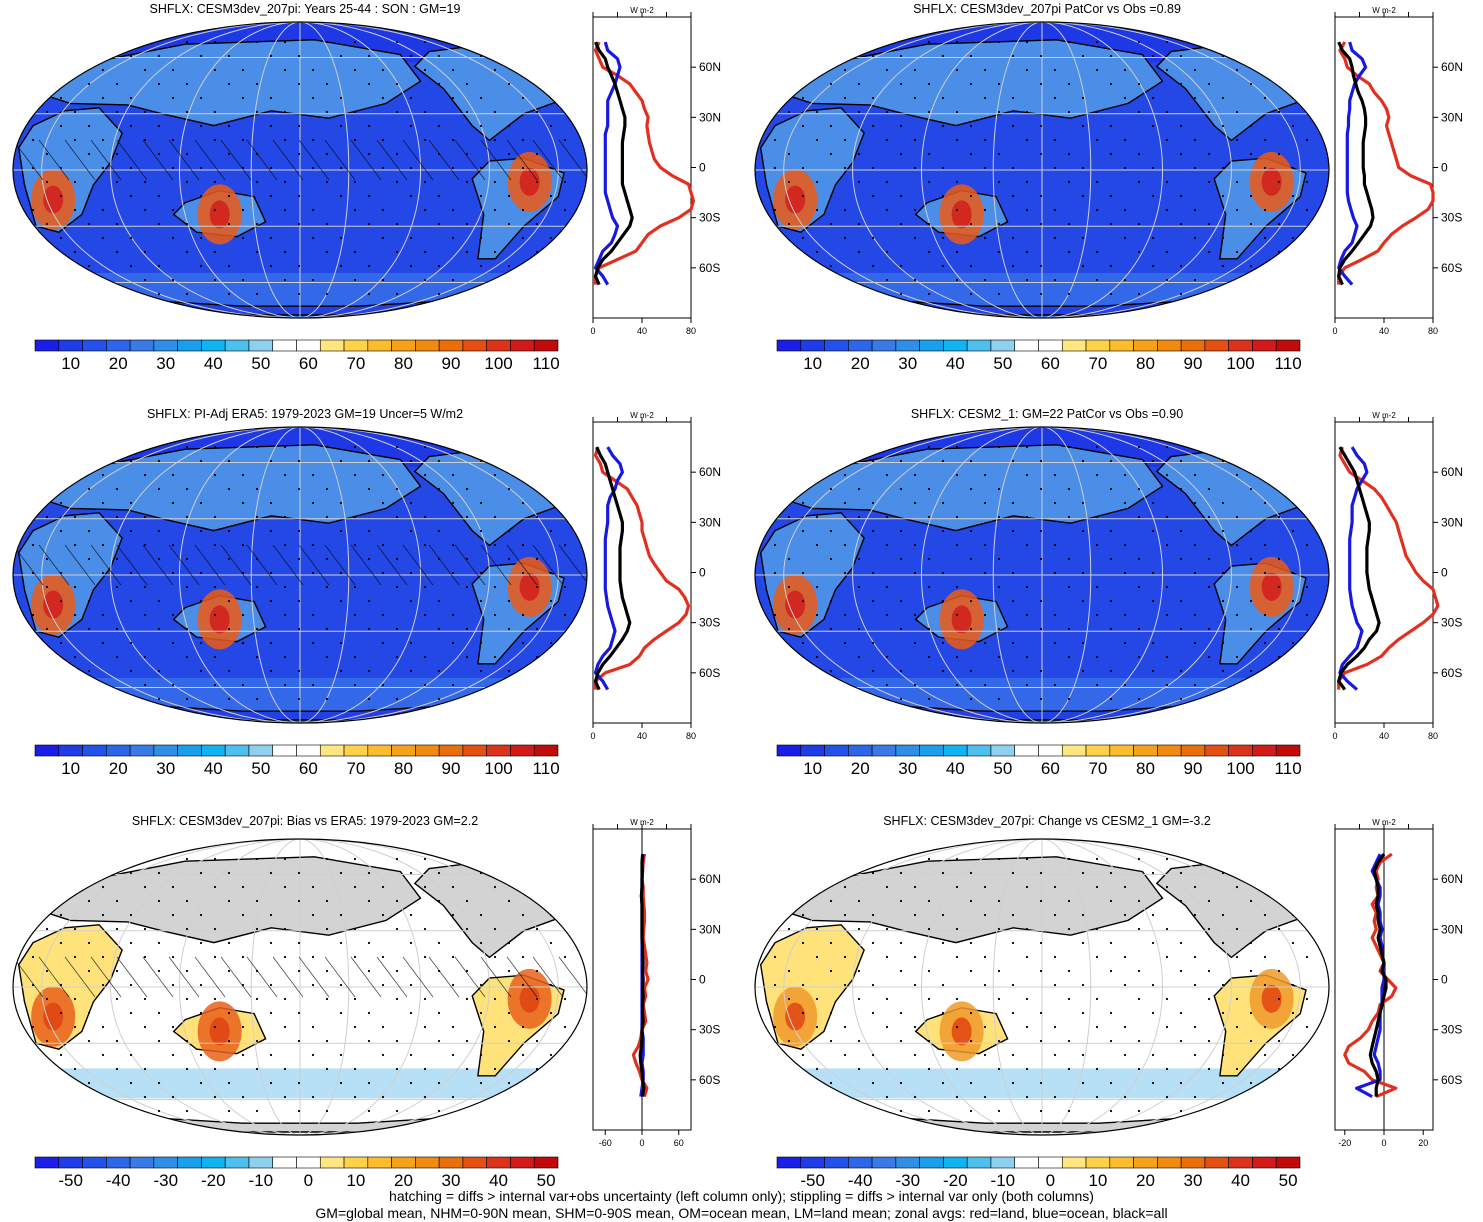 Image resolution: width=1483 pixels, height=1222 pixels. What do you see at coordinates (1444, 573) in the screenshot?
I see `lat-tick-label: 0` at bounding box center [1444, 573].